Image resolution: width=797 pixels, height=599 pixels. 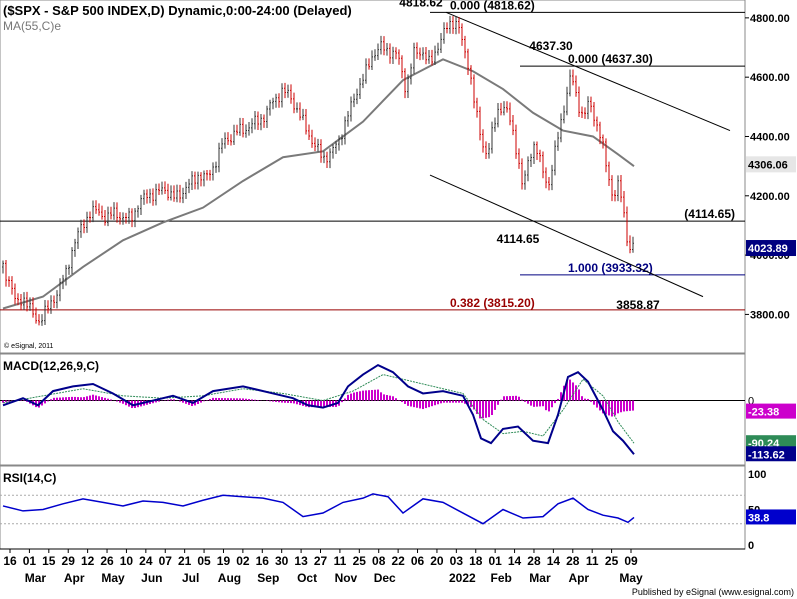 I want to click on x-month-label: Oct, so click(x=307, y=578).